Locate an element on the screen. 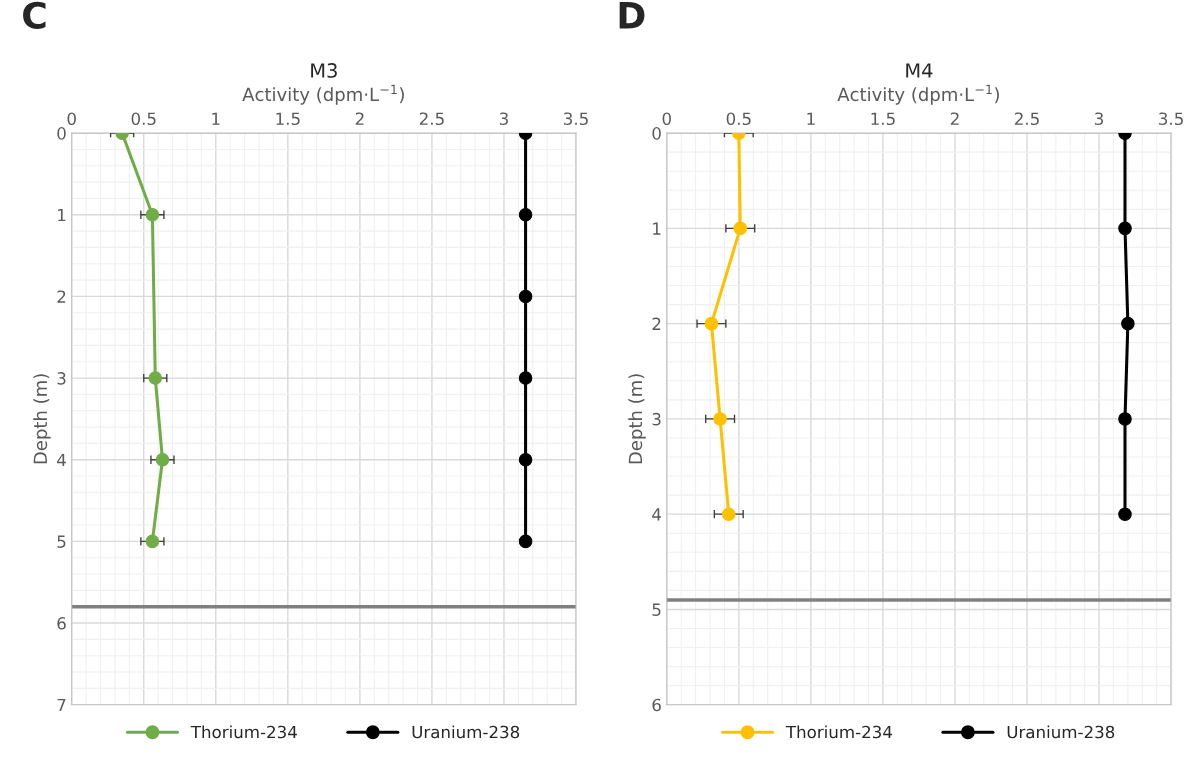 Image resolution: width=1195 pixels, height=783 pixels. text: D is located at coordinates (632, 15).